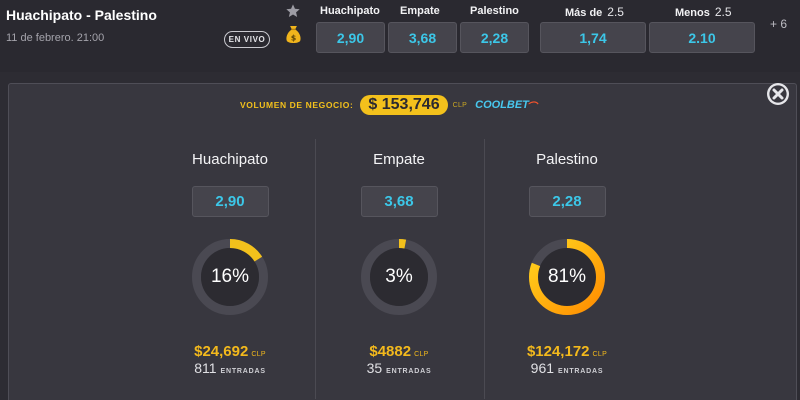  I want to click on outcome-column-draw: Empate 3,68 3% $4882 CLP 35 ENTRADAS, so click(399, 257).